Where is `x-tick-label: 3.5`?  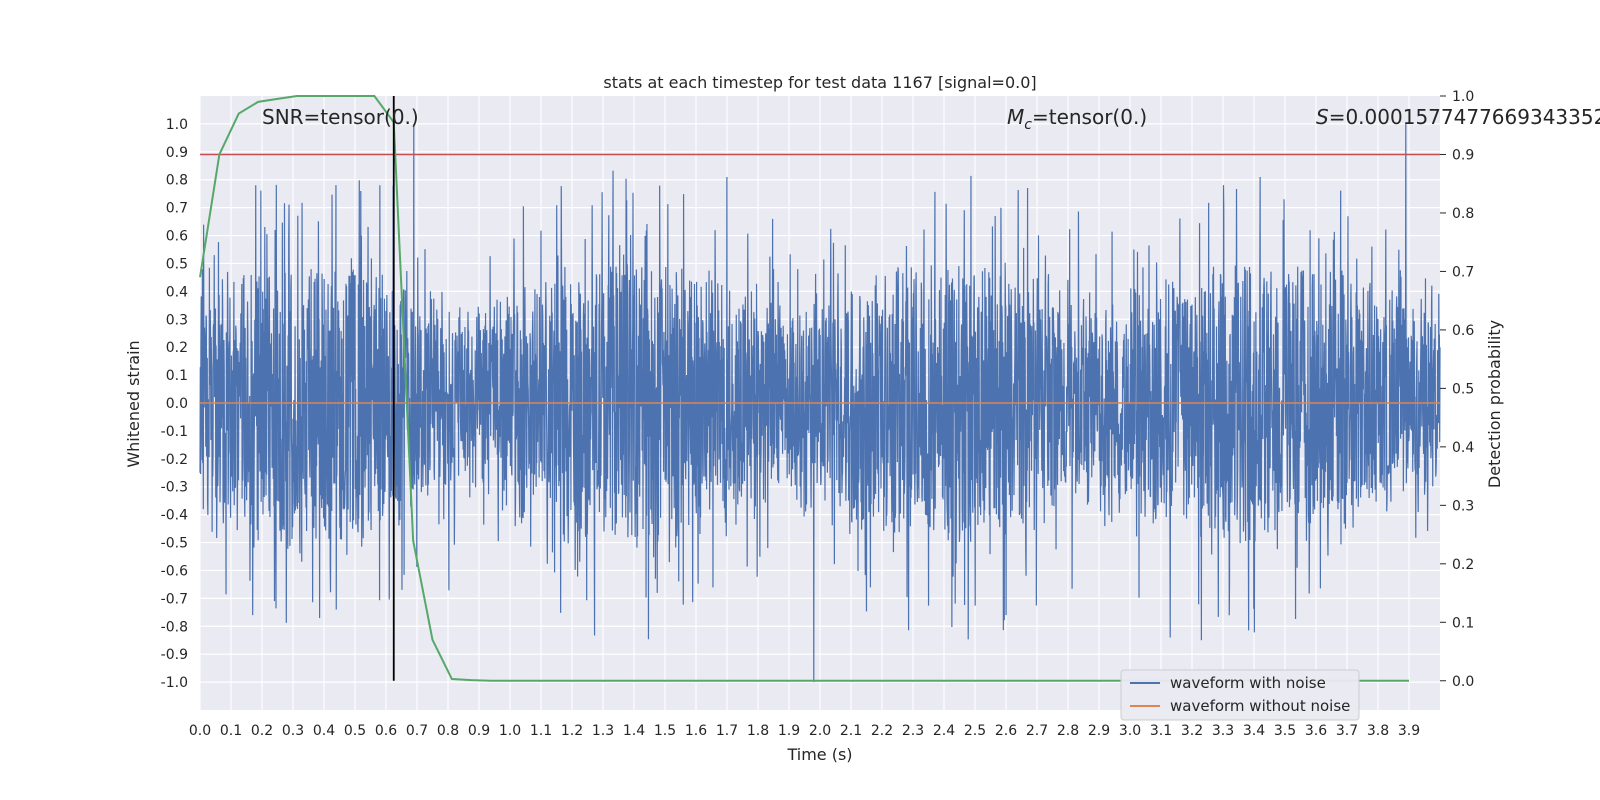 x-tick-label: 3.5 is located at coordinates (1285, 731).